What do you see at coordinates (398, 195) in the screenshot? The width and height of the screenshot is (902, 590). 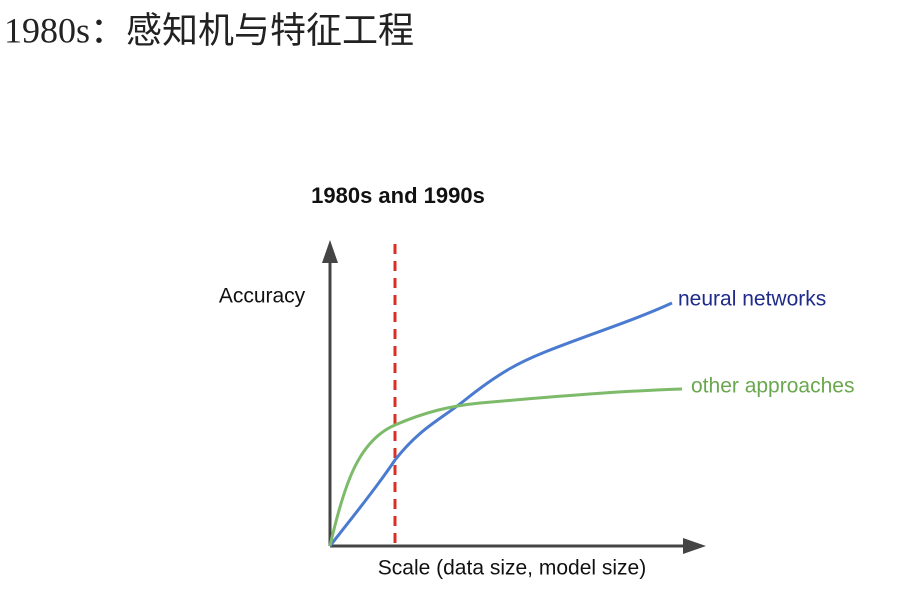 I see `diagram-title: 1980s and 1990s` at bounding box center [398, 195].